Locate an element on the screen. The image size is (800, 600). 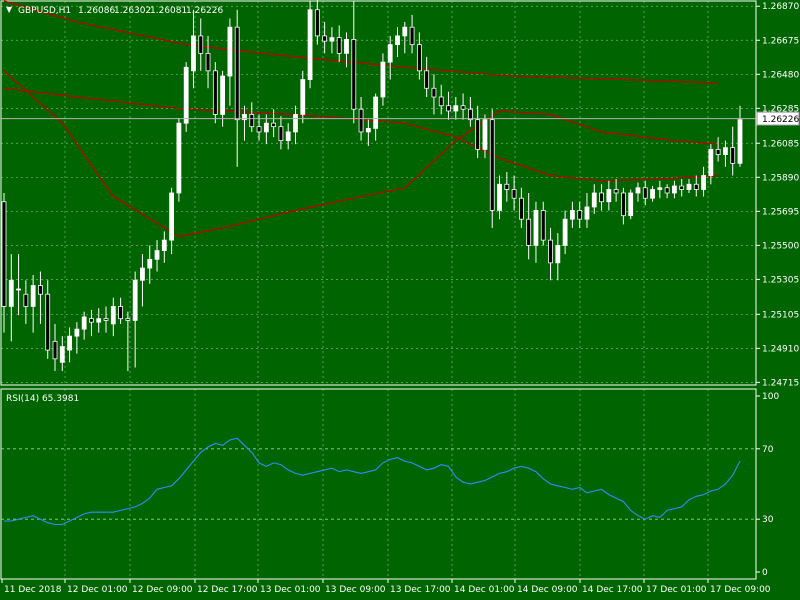
ohlc-low: 1.26081 is located at coordinates (168, 11).